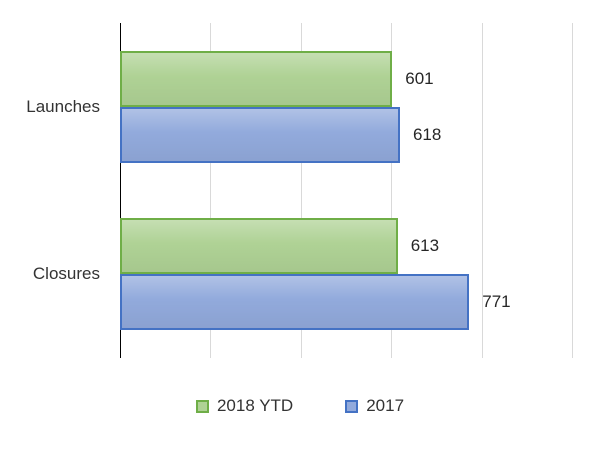 Image resolution: width=600 pixels, height=454 pixels. What do you see at coordinates (385, 405) in the screenshot?
I see `legend-label: 2017` at bounding box center [385, 405].